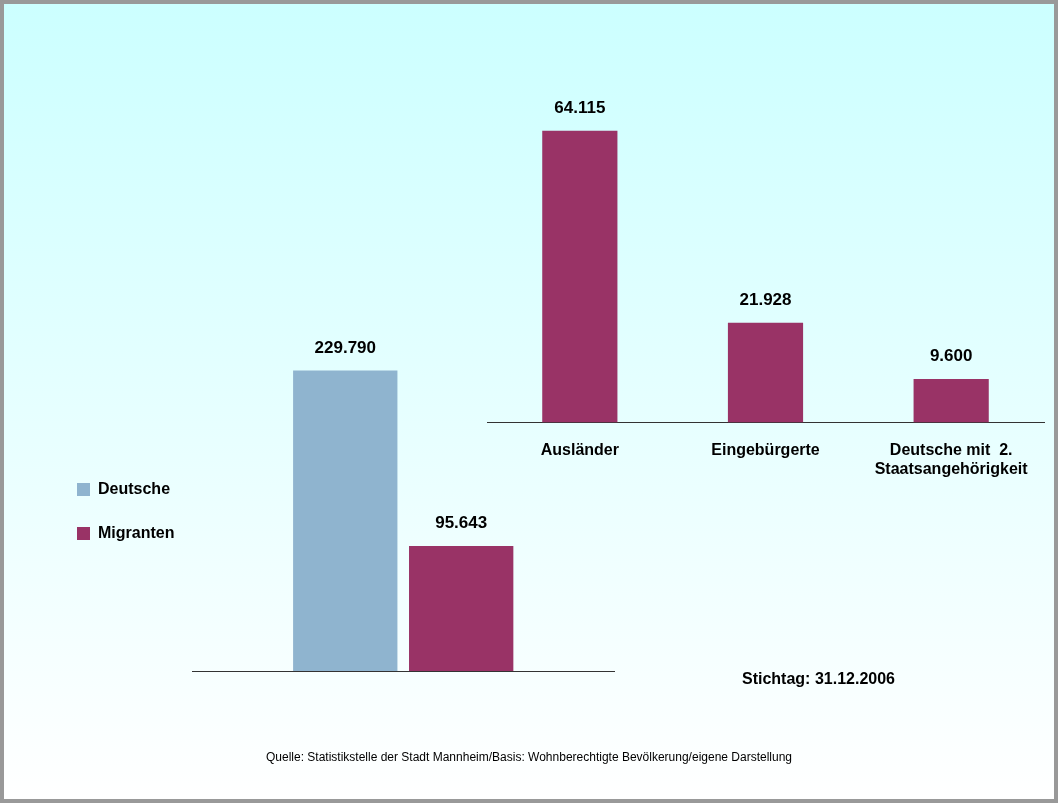  What do you see at coordinates (134, 488) in the screenshot?
I see `legend-label: Deutsche` at bounding box center [134, 488].